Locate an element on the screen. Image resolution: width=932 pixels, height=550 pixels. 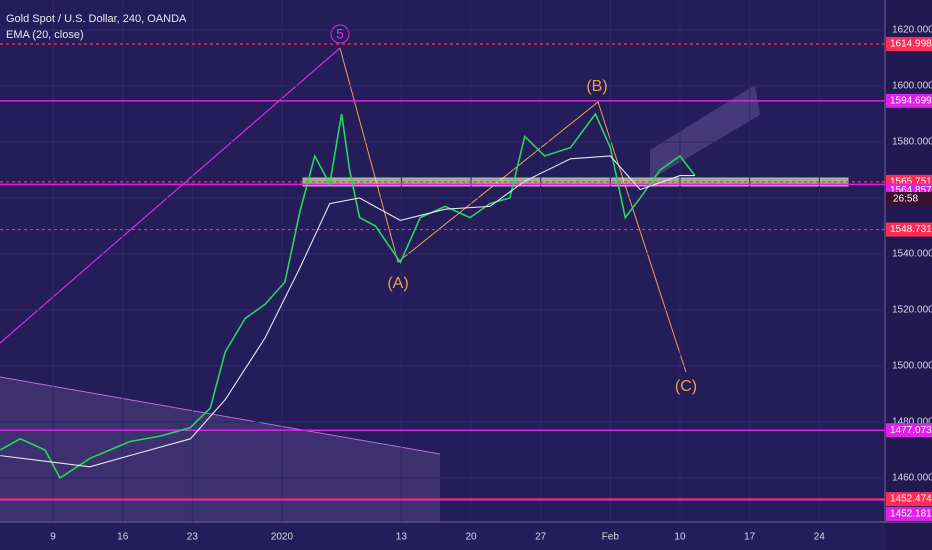
channel-line is located at coordinates (220, 415).